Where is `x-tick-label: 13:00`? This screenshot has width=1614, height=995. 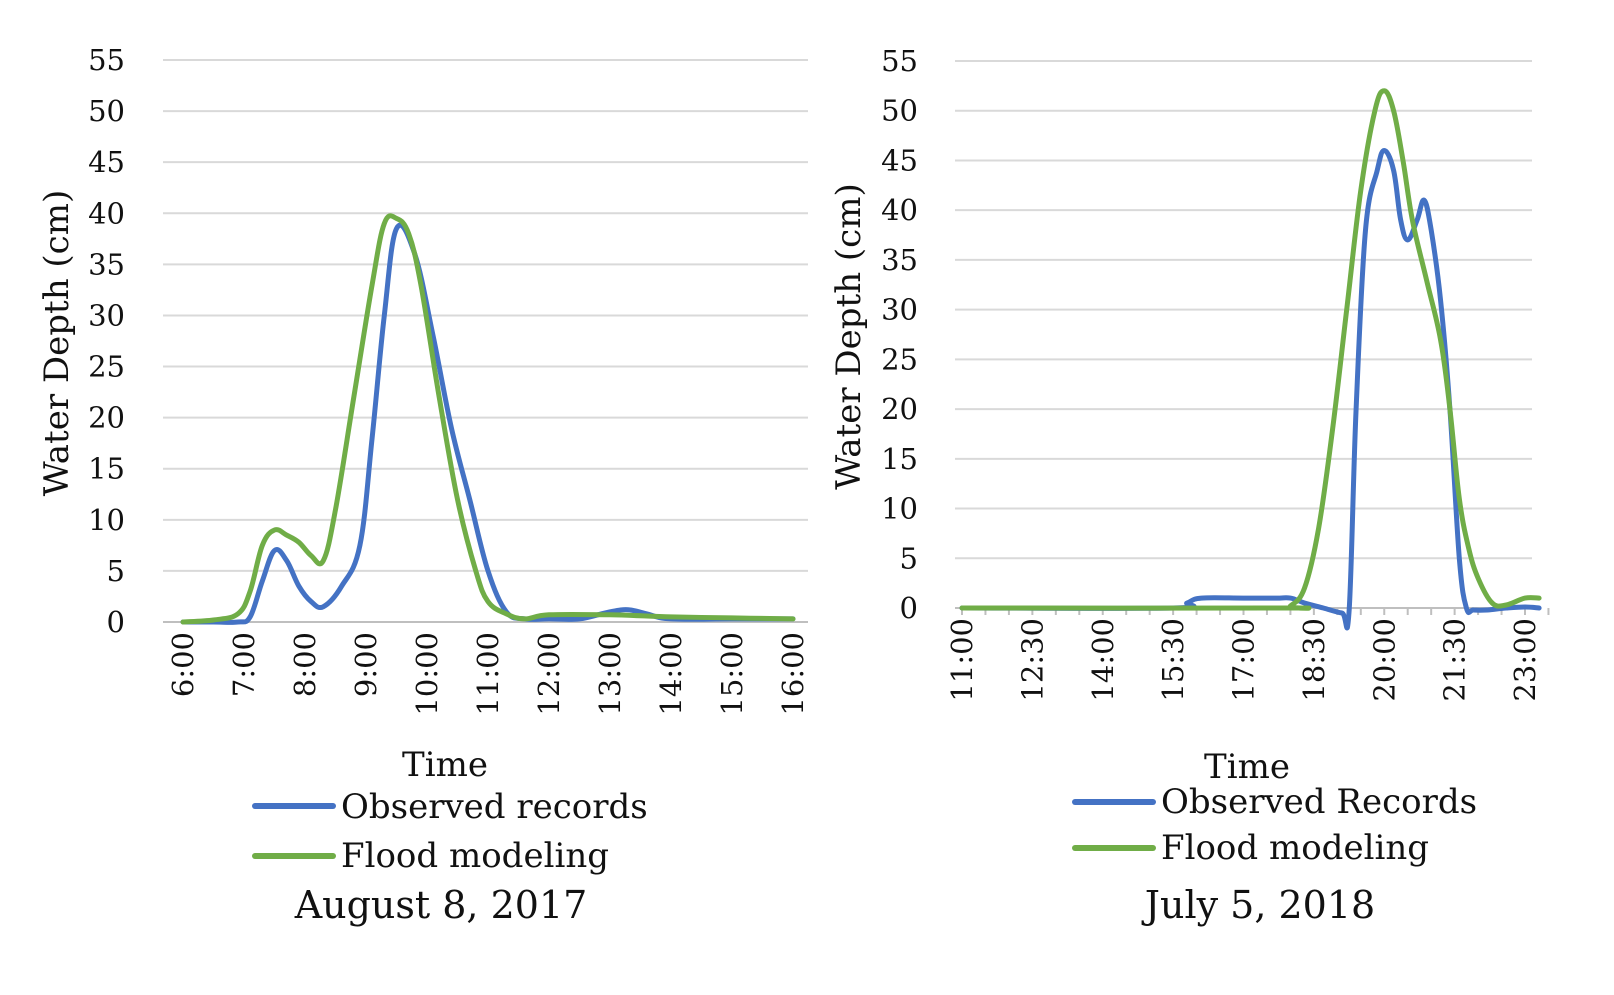
x-tick-label: 13:00 is located at coordinates (610, 674).